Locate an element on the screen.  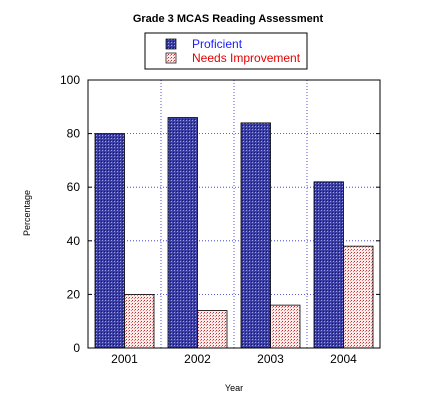
x-axis-label: Year is located at coordinates (234, 388).